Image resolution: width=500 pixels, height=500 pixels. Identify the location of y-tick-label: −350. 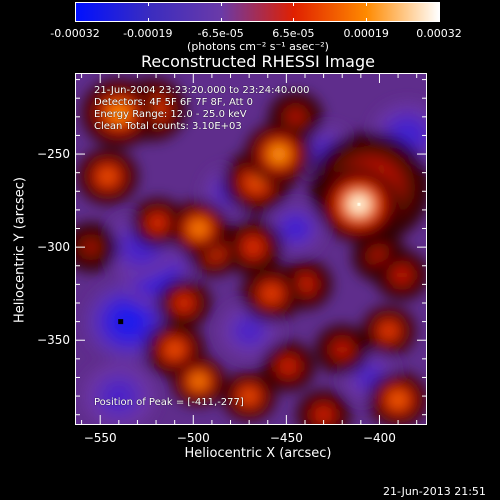
(53, 340).